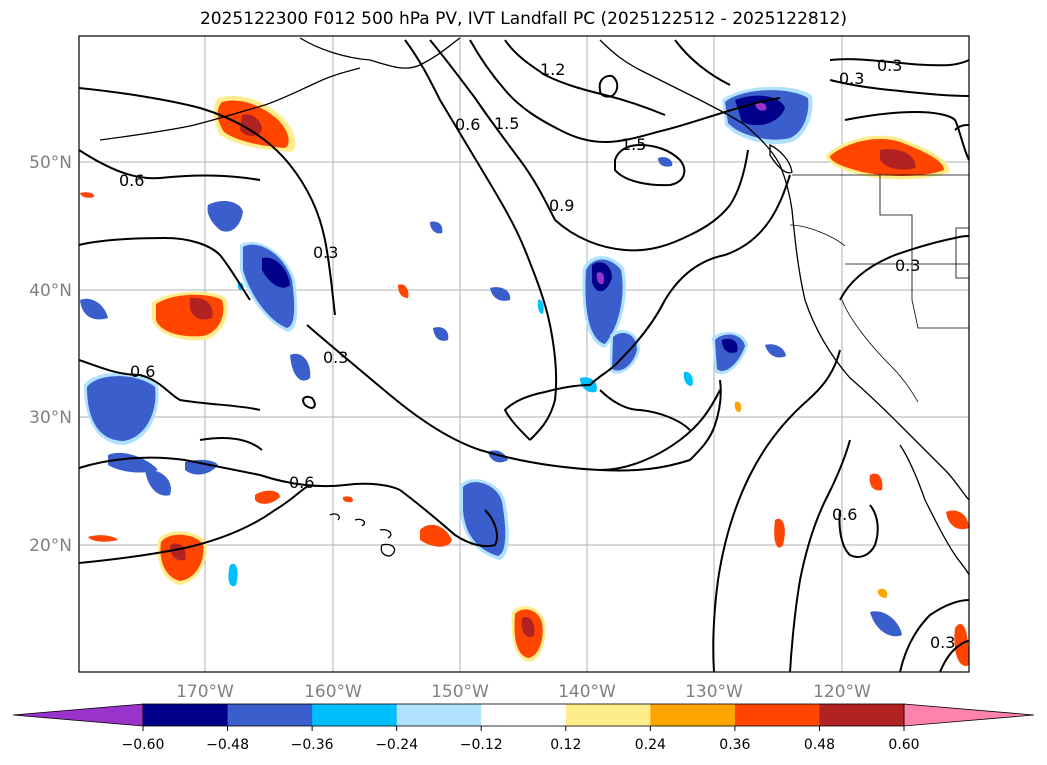  Describe the element at coordinates (565, 745) in the screenshot. I see `colorbar-tick-label: 0.12` at that location.